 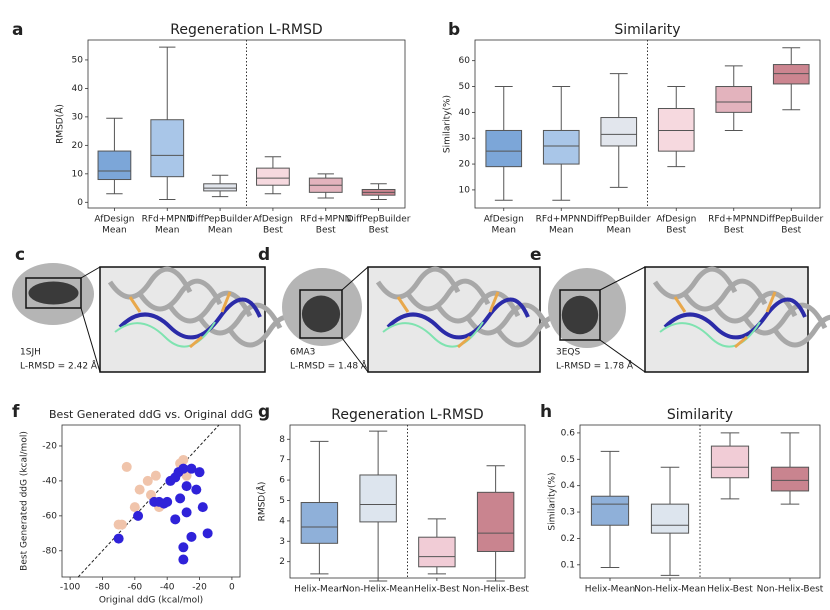 I want to click on panel-label: e, so click(x=536, y=255).